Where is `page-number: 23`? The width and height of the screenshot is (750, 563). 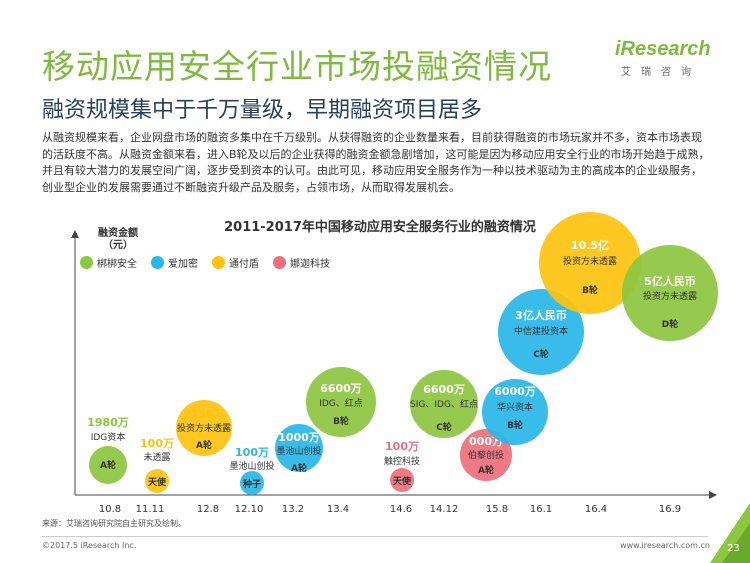 page-number: 23 is located at coordinates (733, 548).